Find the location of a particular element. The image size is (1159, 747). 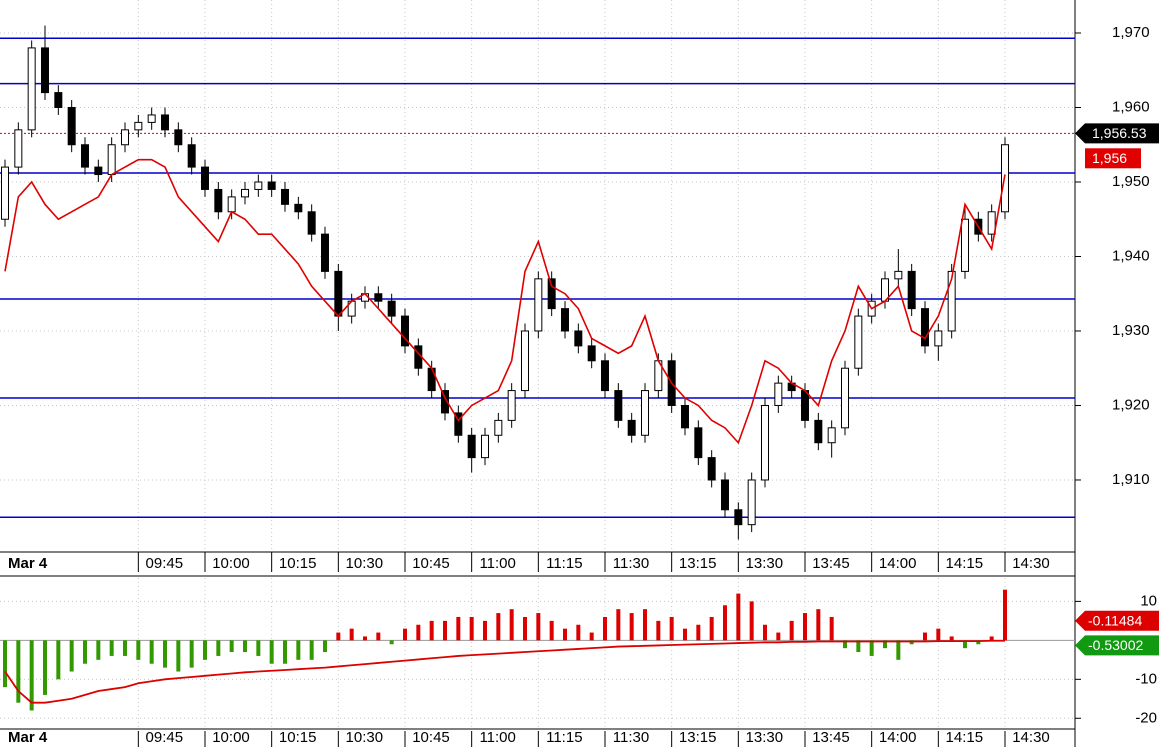

x-tick-label: 11:30 is located at coordinates (631, 563).